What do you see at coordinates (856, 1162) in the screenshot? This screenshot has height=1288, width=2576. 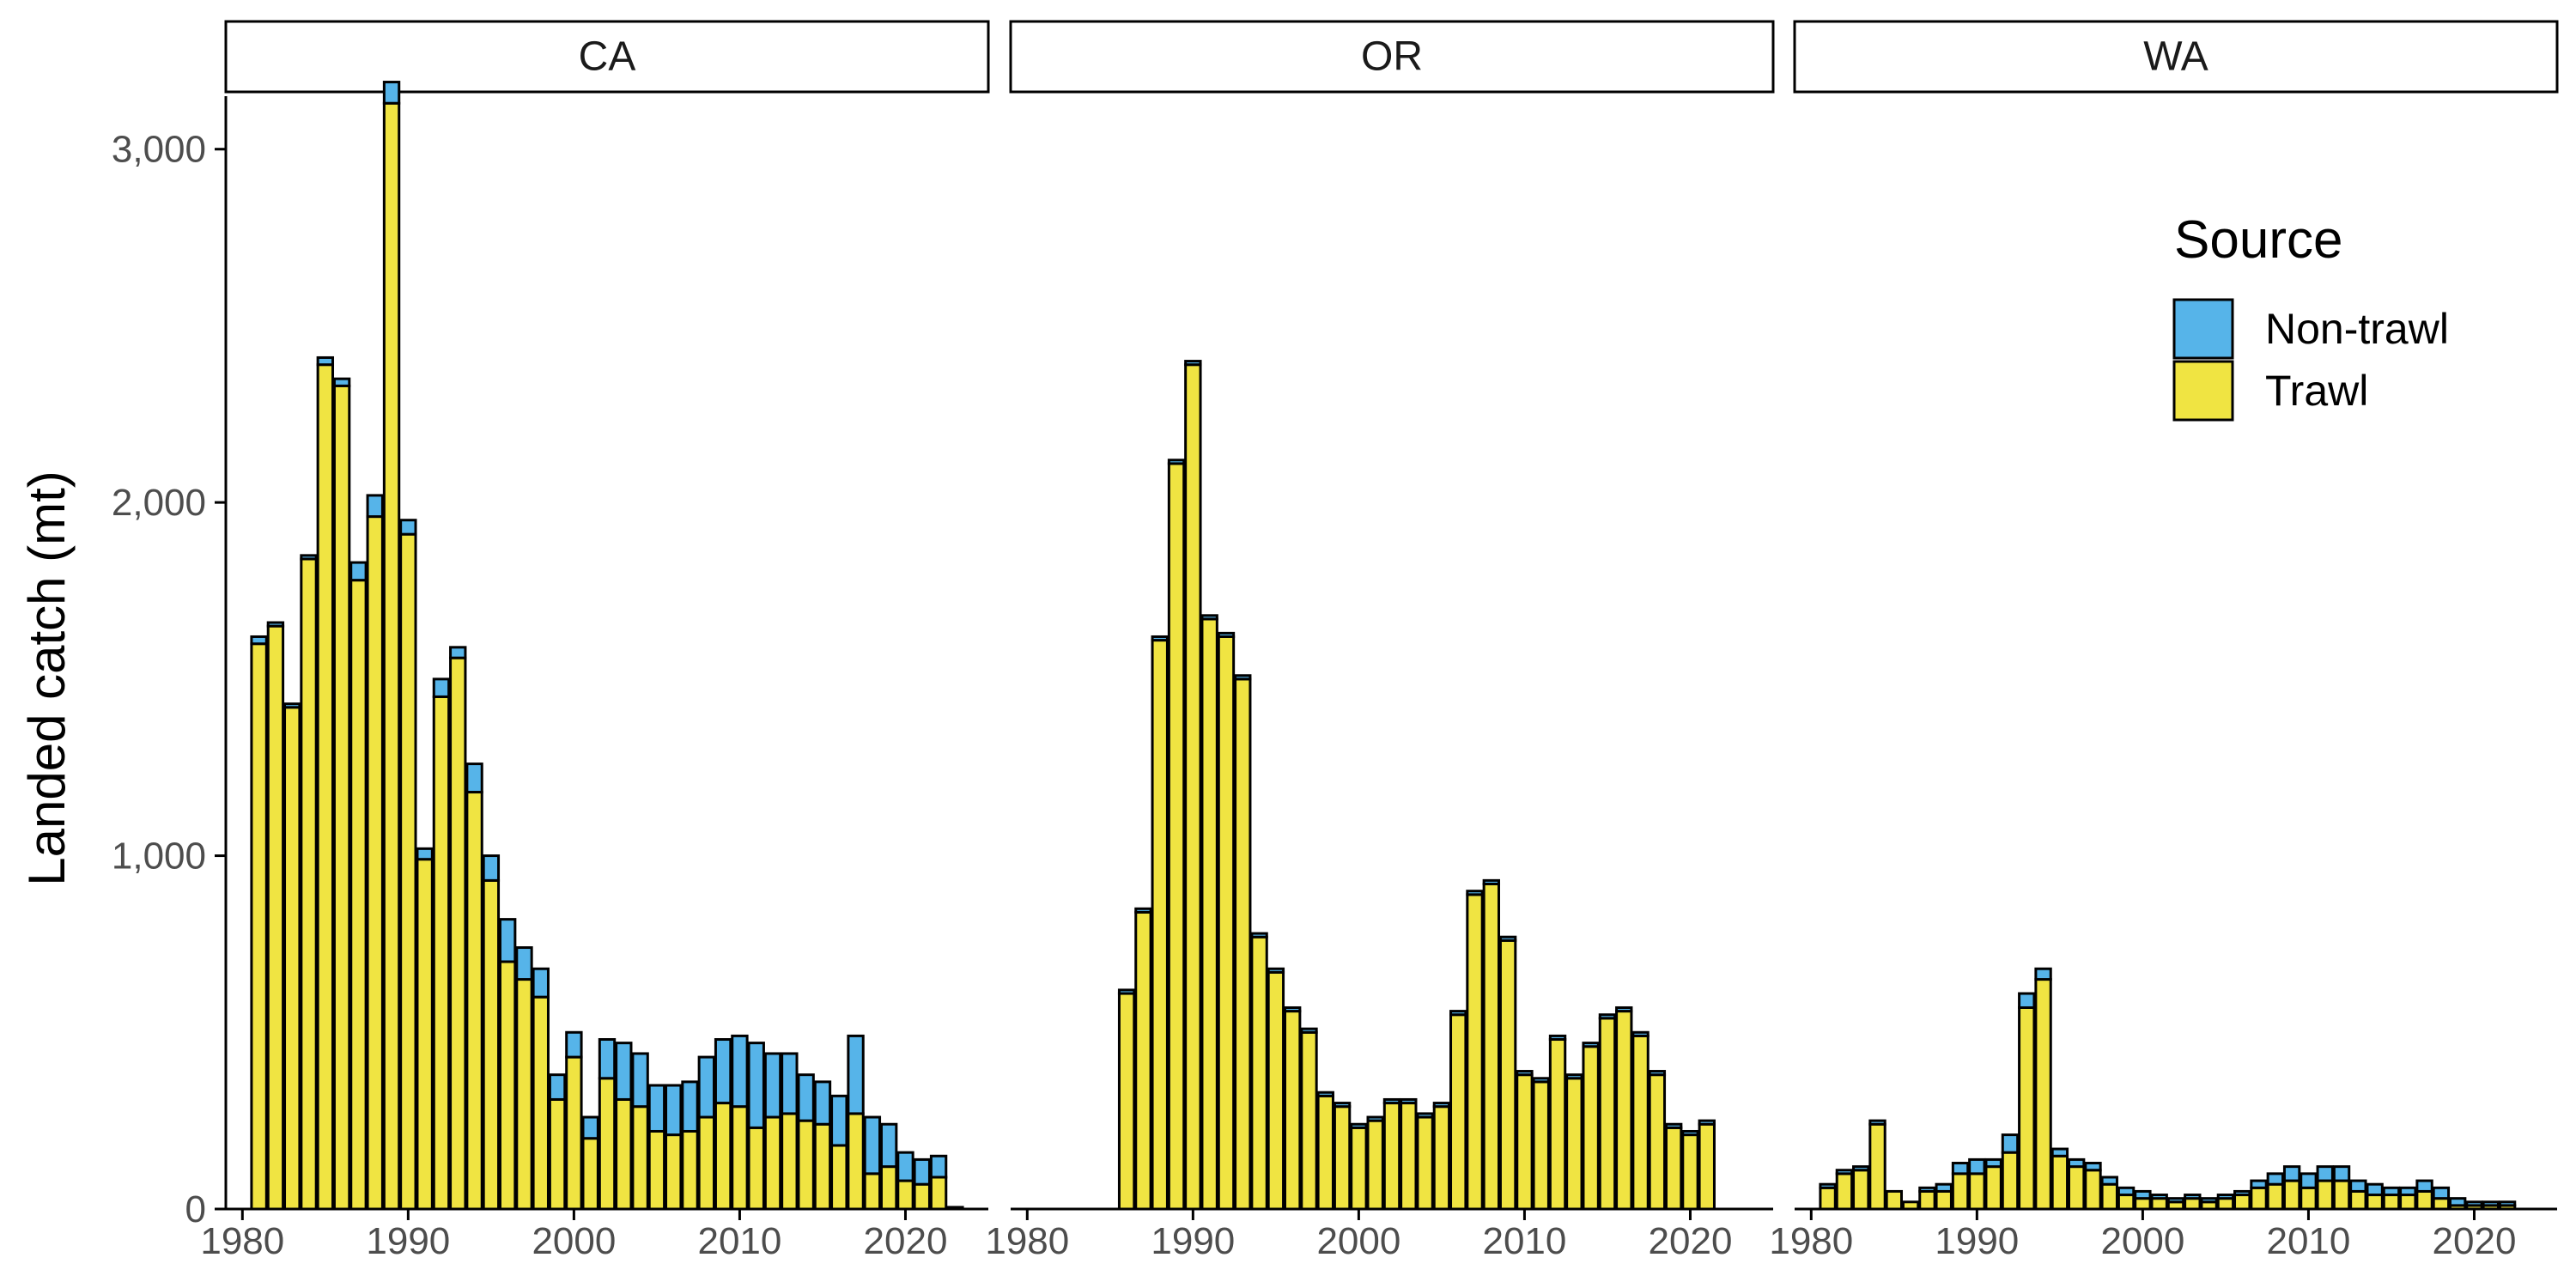 I see `bar-trawl-ca-2017` at bounding box center [856, 1162].